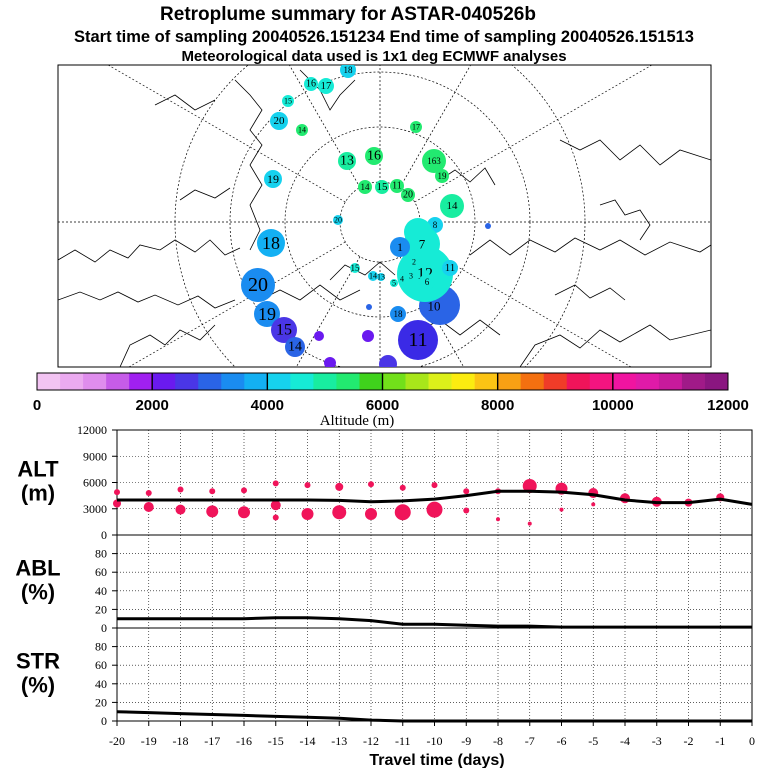  Describe the element at coordinates (95, 483) in the screenshot. I see `y-tick-label: 6000` at that location.